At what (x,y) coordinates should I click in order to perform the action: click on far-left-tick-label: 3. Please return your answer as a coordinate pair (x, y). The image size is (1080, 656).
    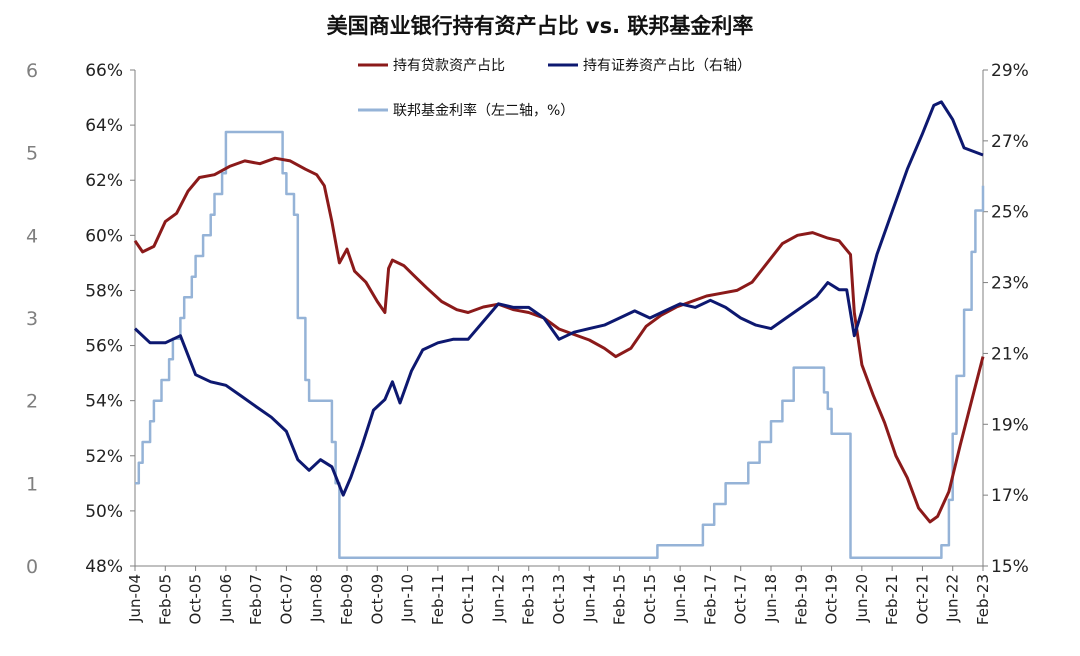
    Looking at the image, I should click on (32, 319).